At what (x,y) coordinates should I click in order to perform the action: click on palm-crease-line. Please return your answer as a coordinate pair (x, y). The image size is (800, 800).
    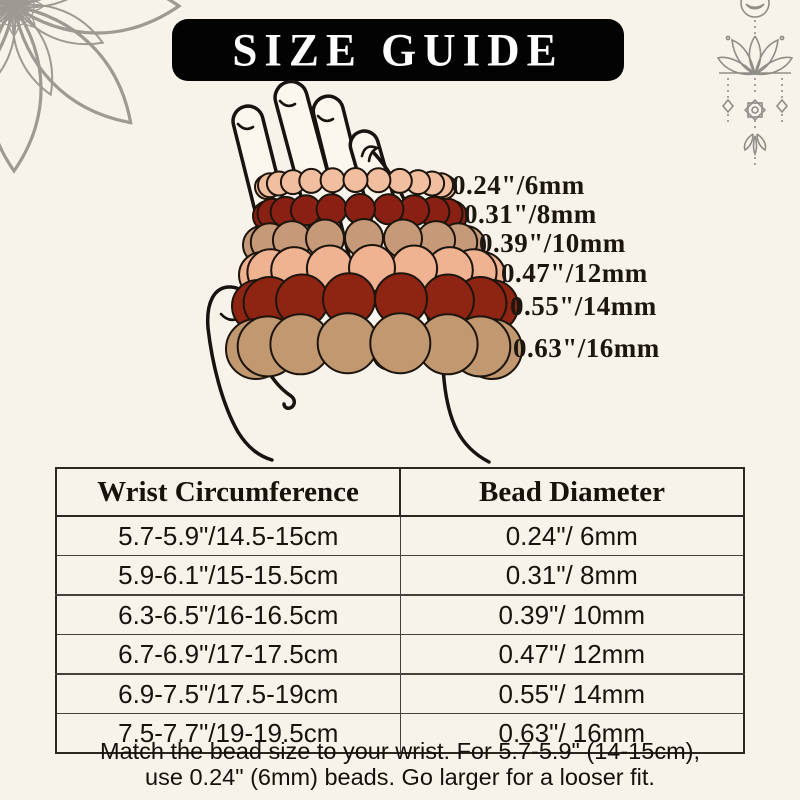
    Looking at the image, I should click on (276, 377).